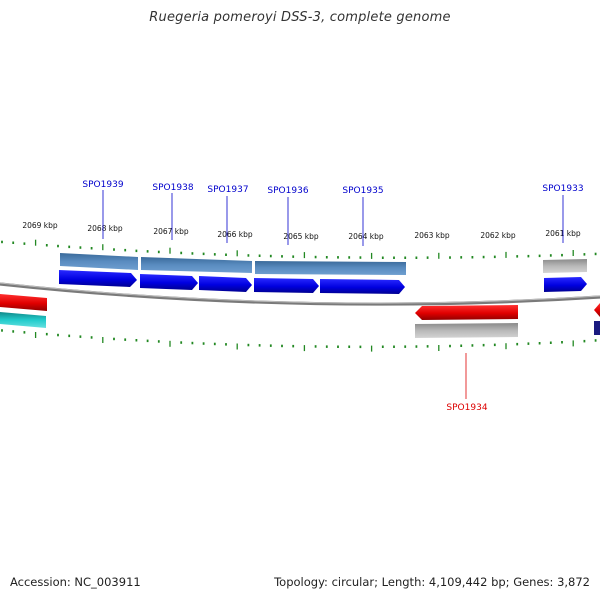 The height and width of the screenshot is (600, 600). Describe the element at coordinates (287, 191) in the screenshot. I see `gene-label-text-spo1936: SPO1936` at that location.